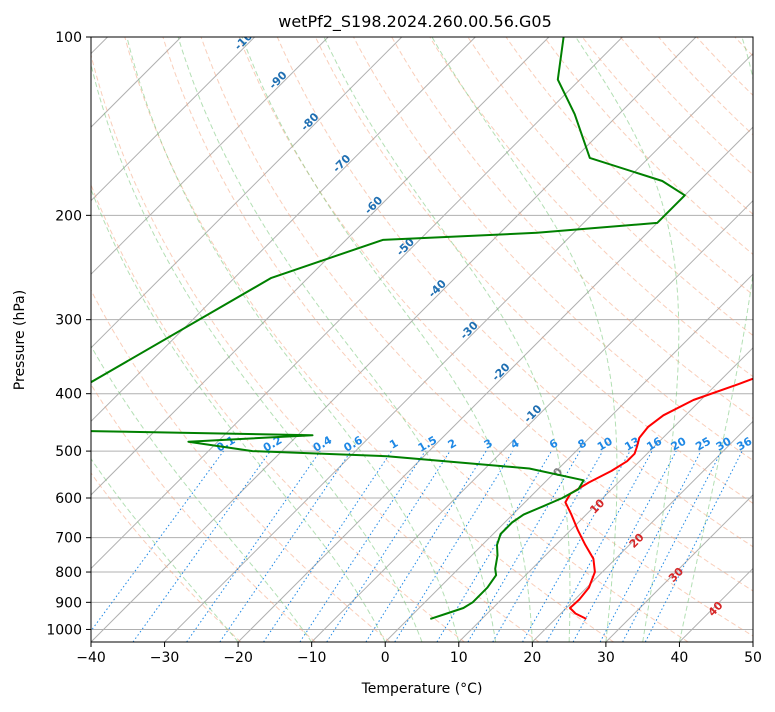 The height and width of the screenshot is (712, 775). I want to click on y-axis-label: Pressure (hPa), so click(20, 340).